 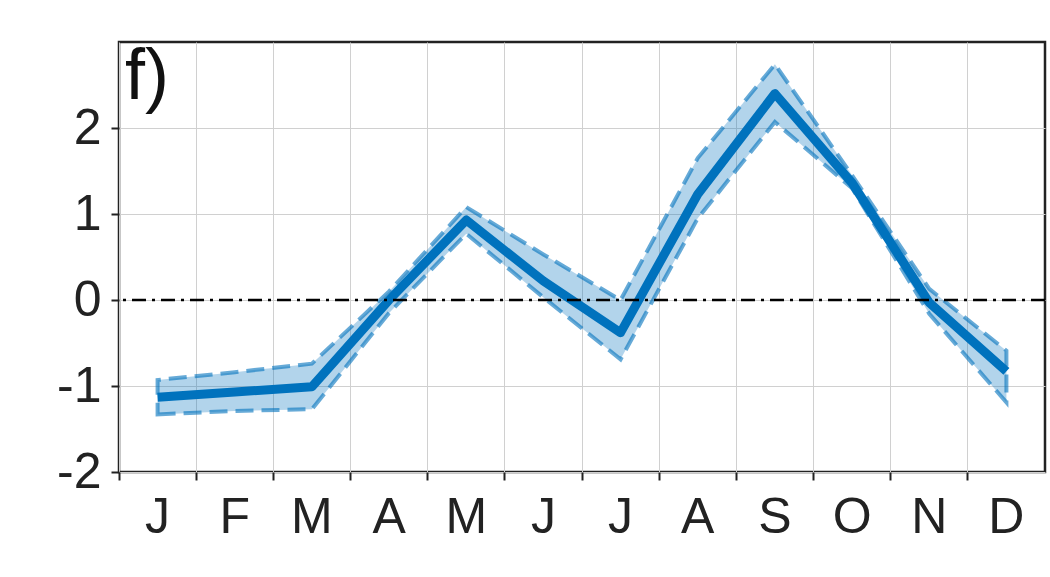 I want to click on y-tick-label: 1, so click(x=87, y=212).